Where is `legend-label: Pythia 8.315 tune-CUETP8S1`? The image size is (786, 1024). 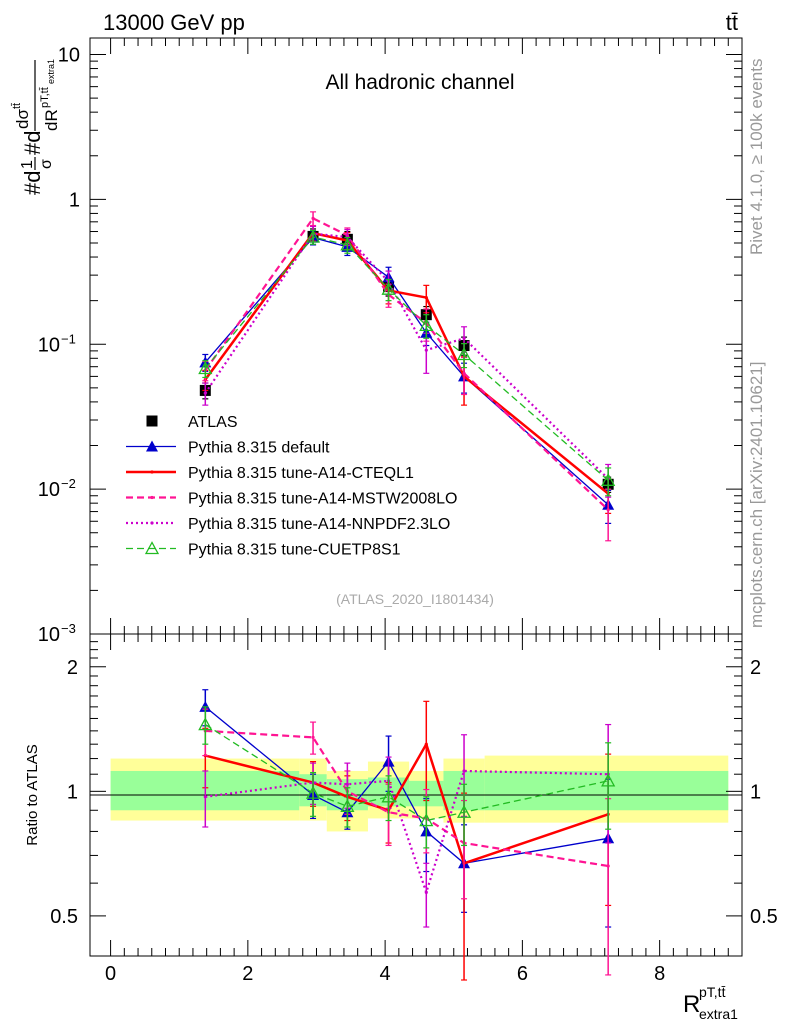
legend-label: Pythia 8.315 tune-CUETP8S1 is located at coordinates (294, 550).